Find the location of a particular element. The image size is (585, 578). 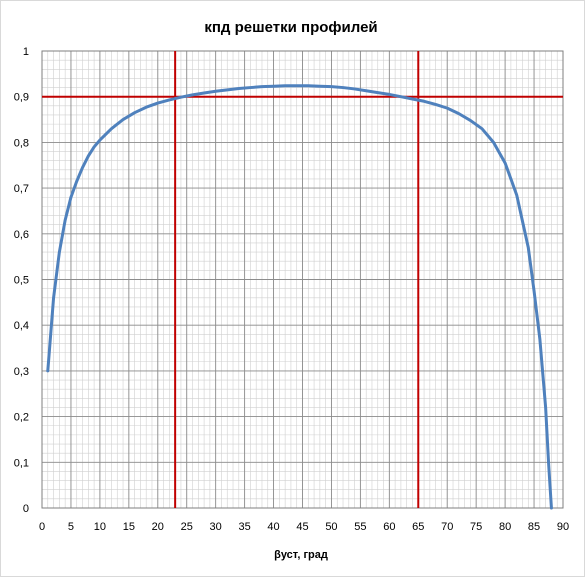

x-tick-label: 15 is located at coordinates (129, 527).